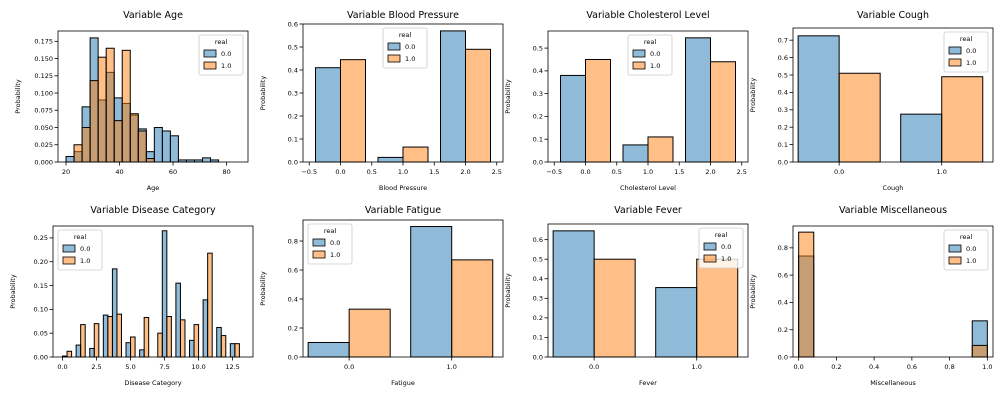  Describe the element at coordinates (96, 367) in the screenshot. I see `x-tick-label: 2.5` at that location.